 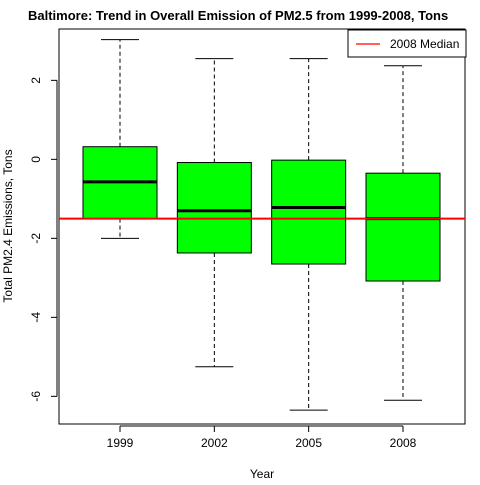 I want to click on legend: 2008 Median, so click(x=407, y=43).